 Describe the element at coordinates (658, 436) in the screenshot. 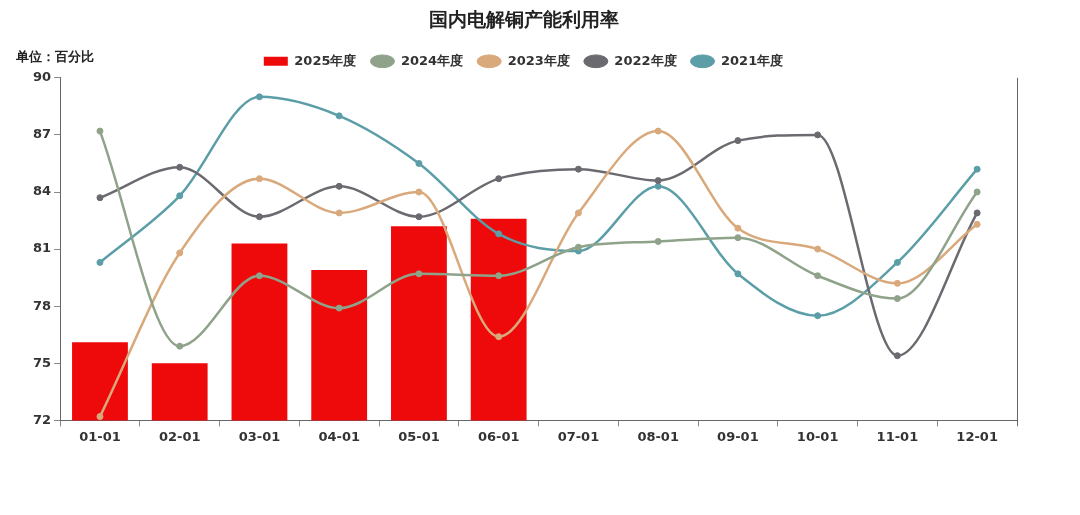

I see `x-tick-label: 08-01` at that location.